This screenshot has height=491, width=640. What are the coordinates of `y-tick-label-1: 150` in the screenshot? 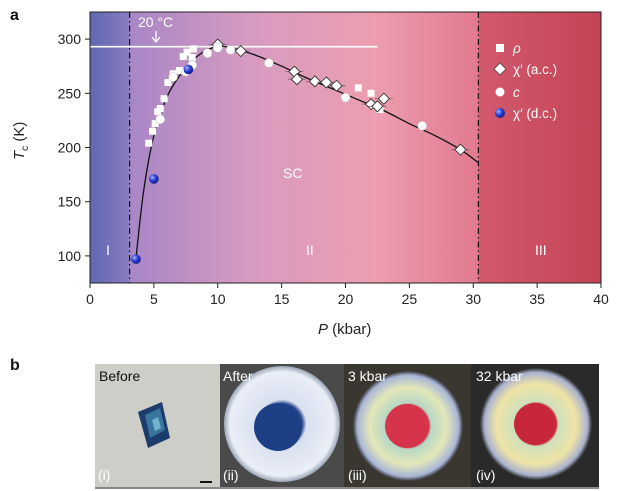 It's located at (70, 202).